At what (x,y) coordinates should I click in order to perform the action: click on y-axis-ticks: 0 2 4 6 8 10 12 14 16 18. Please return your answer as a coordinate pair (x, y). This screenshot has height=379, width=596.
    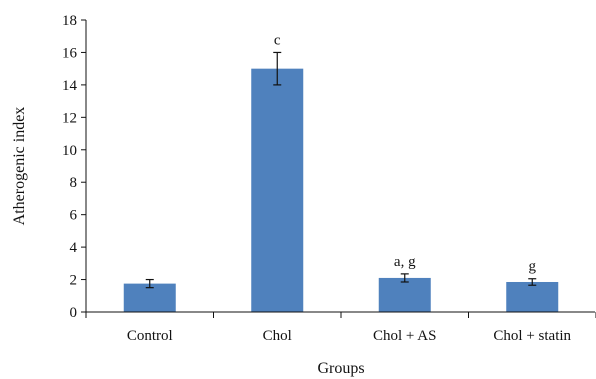
    Looking at the image, I should click on (74, 167).